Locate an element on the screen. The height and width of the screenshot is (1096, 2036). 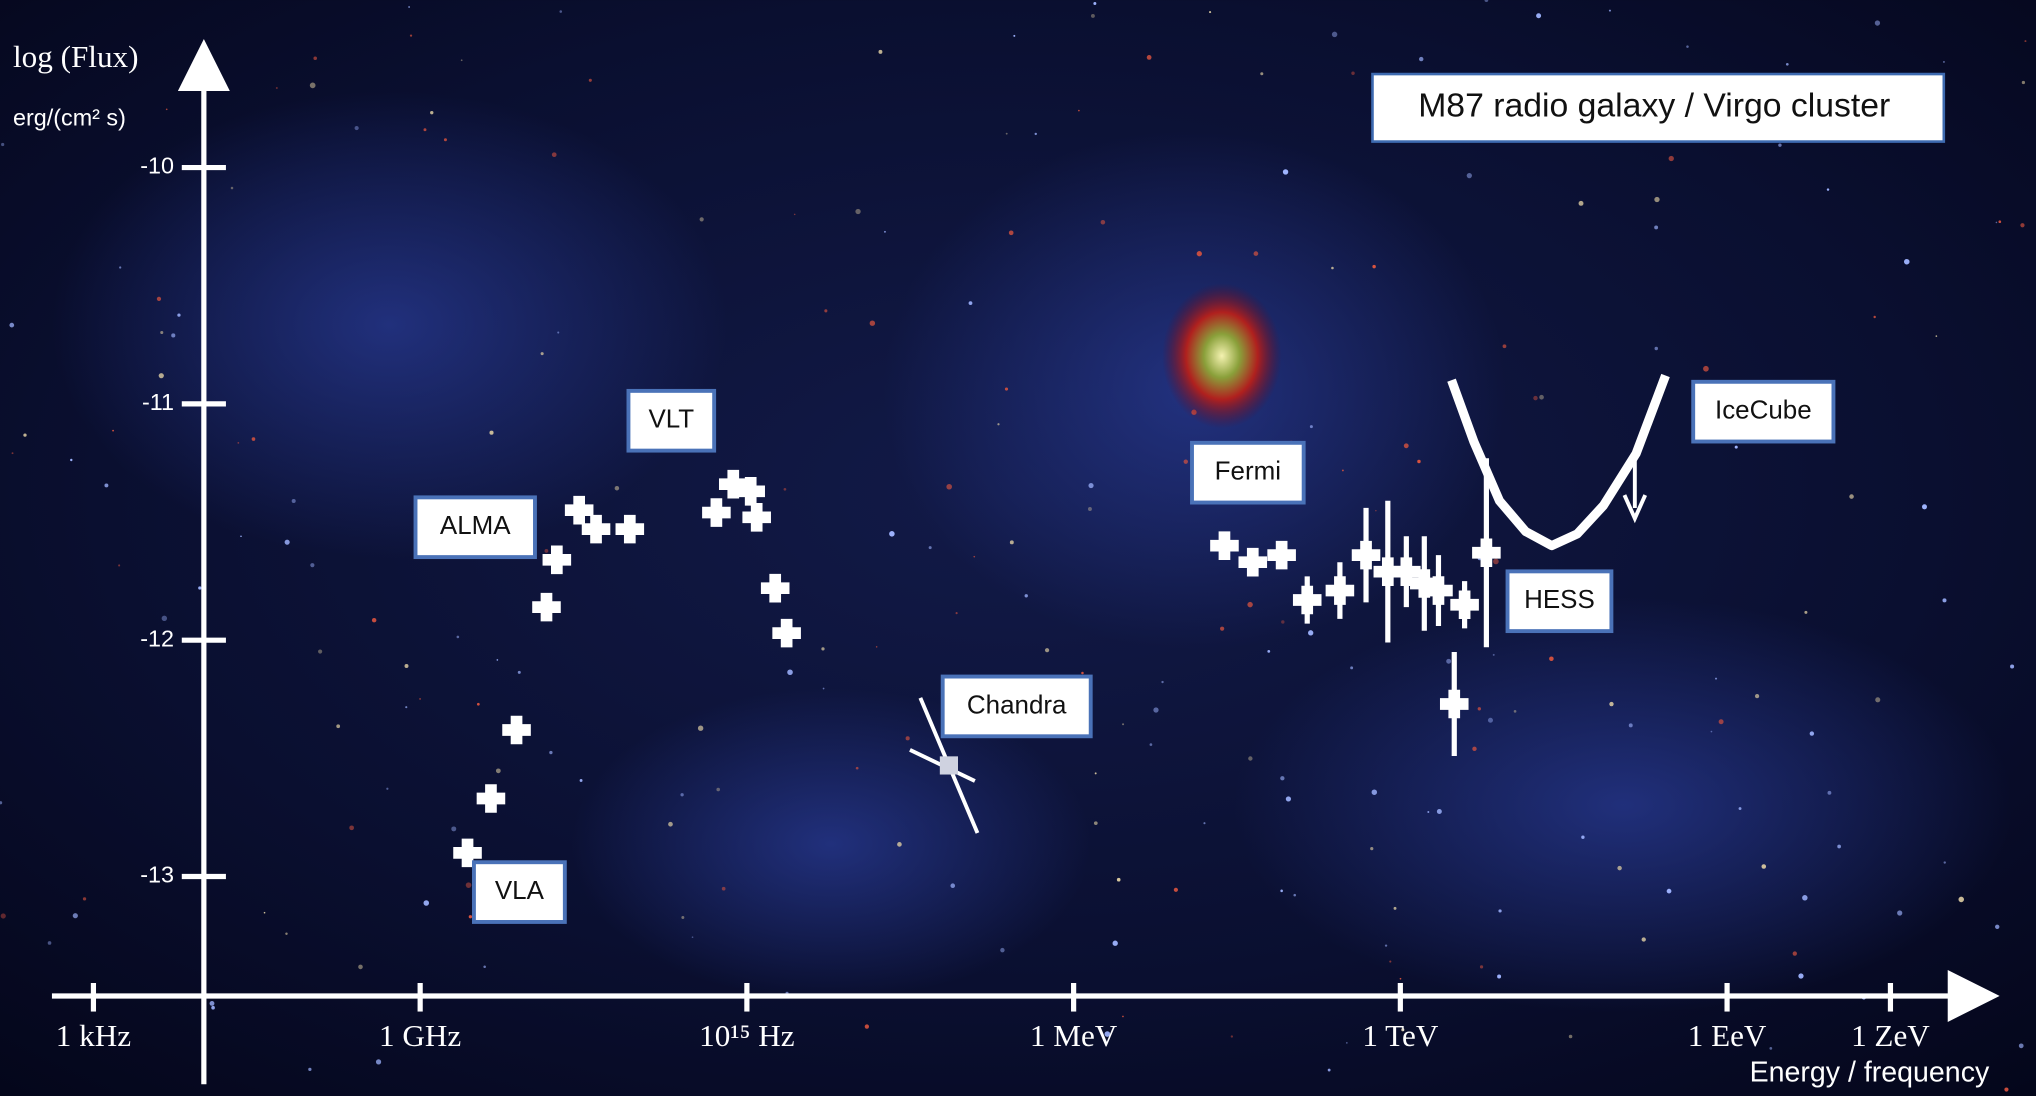
y-label: log (Flux) is located at coordinates (75, 56).